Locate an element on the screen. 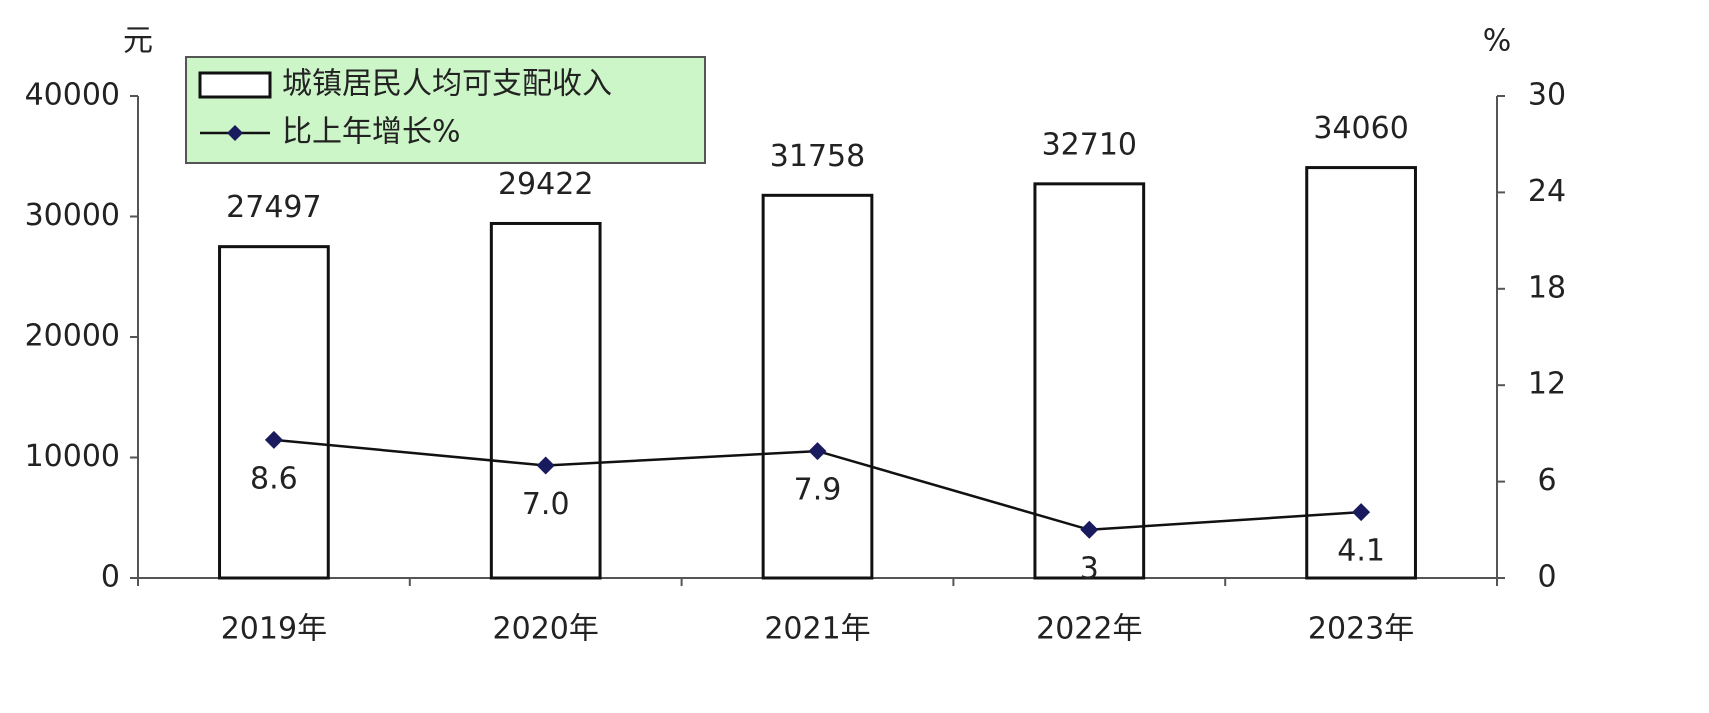 This screenshot has width=1709, height=713. legend-swatch is located at coordinates (235, 85).